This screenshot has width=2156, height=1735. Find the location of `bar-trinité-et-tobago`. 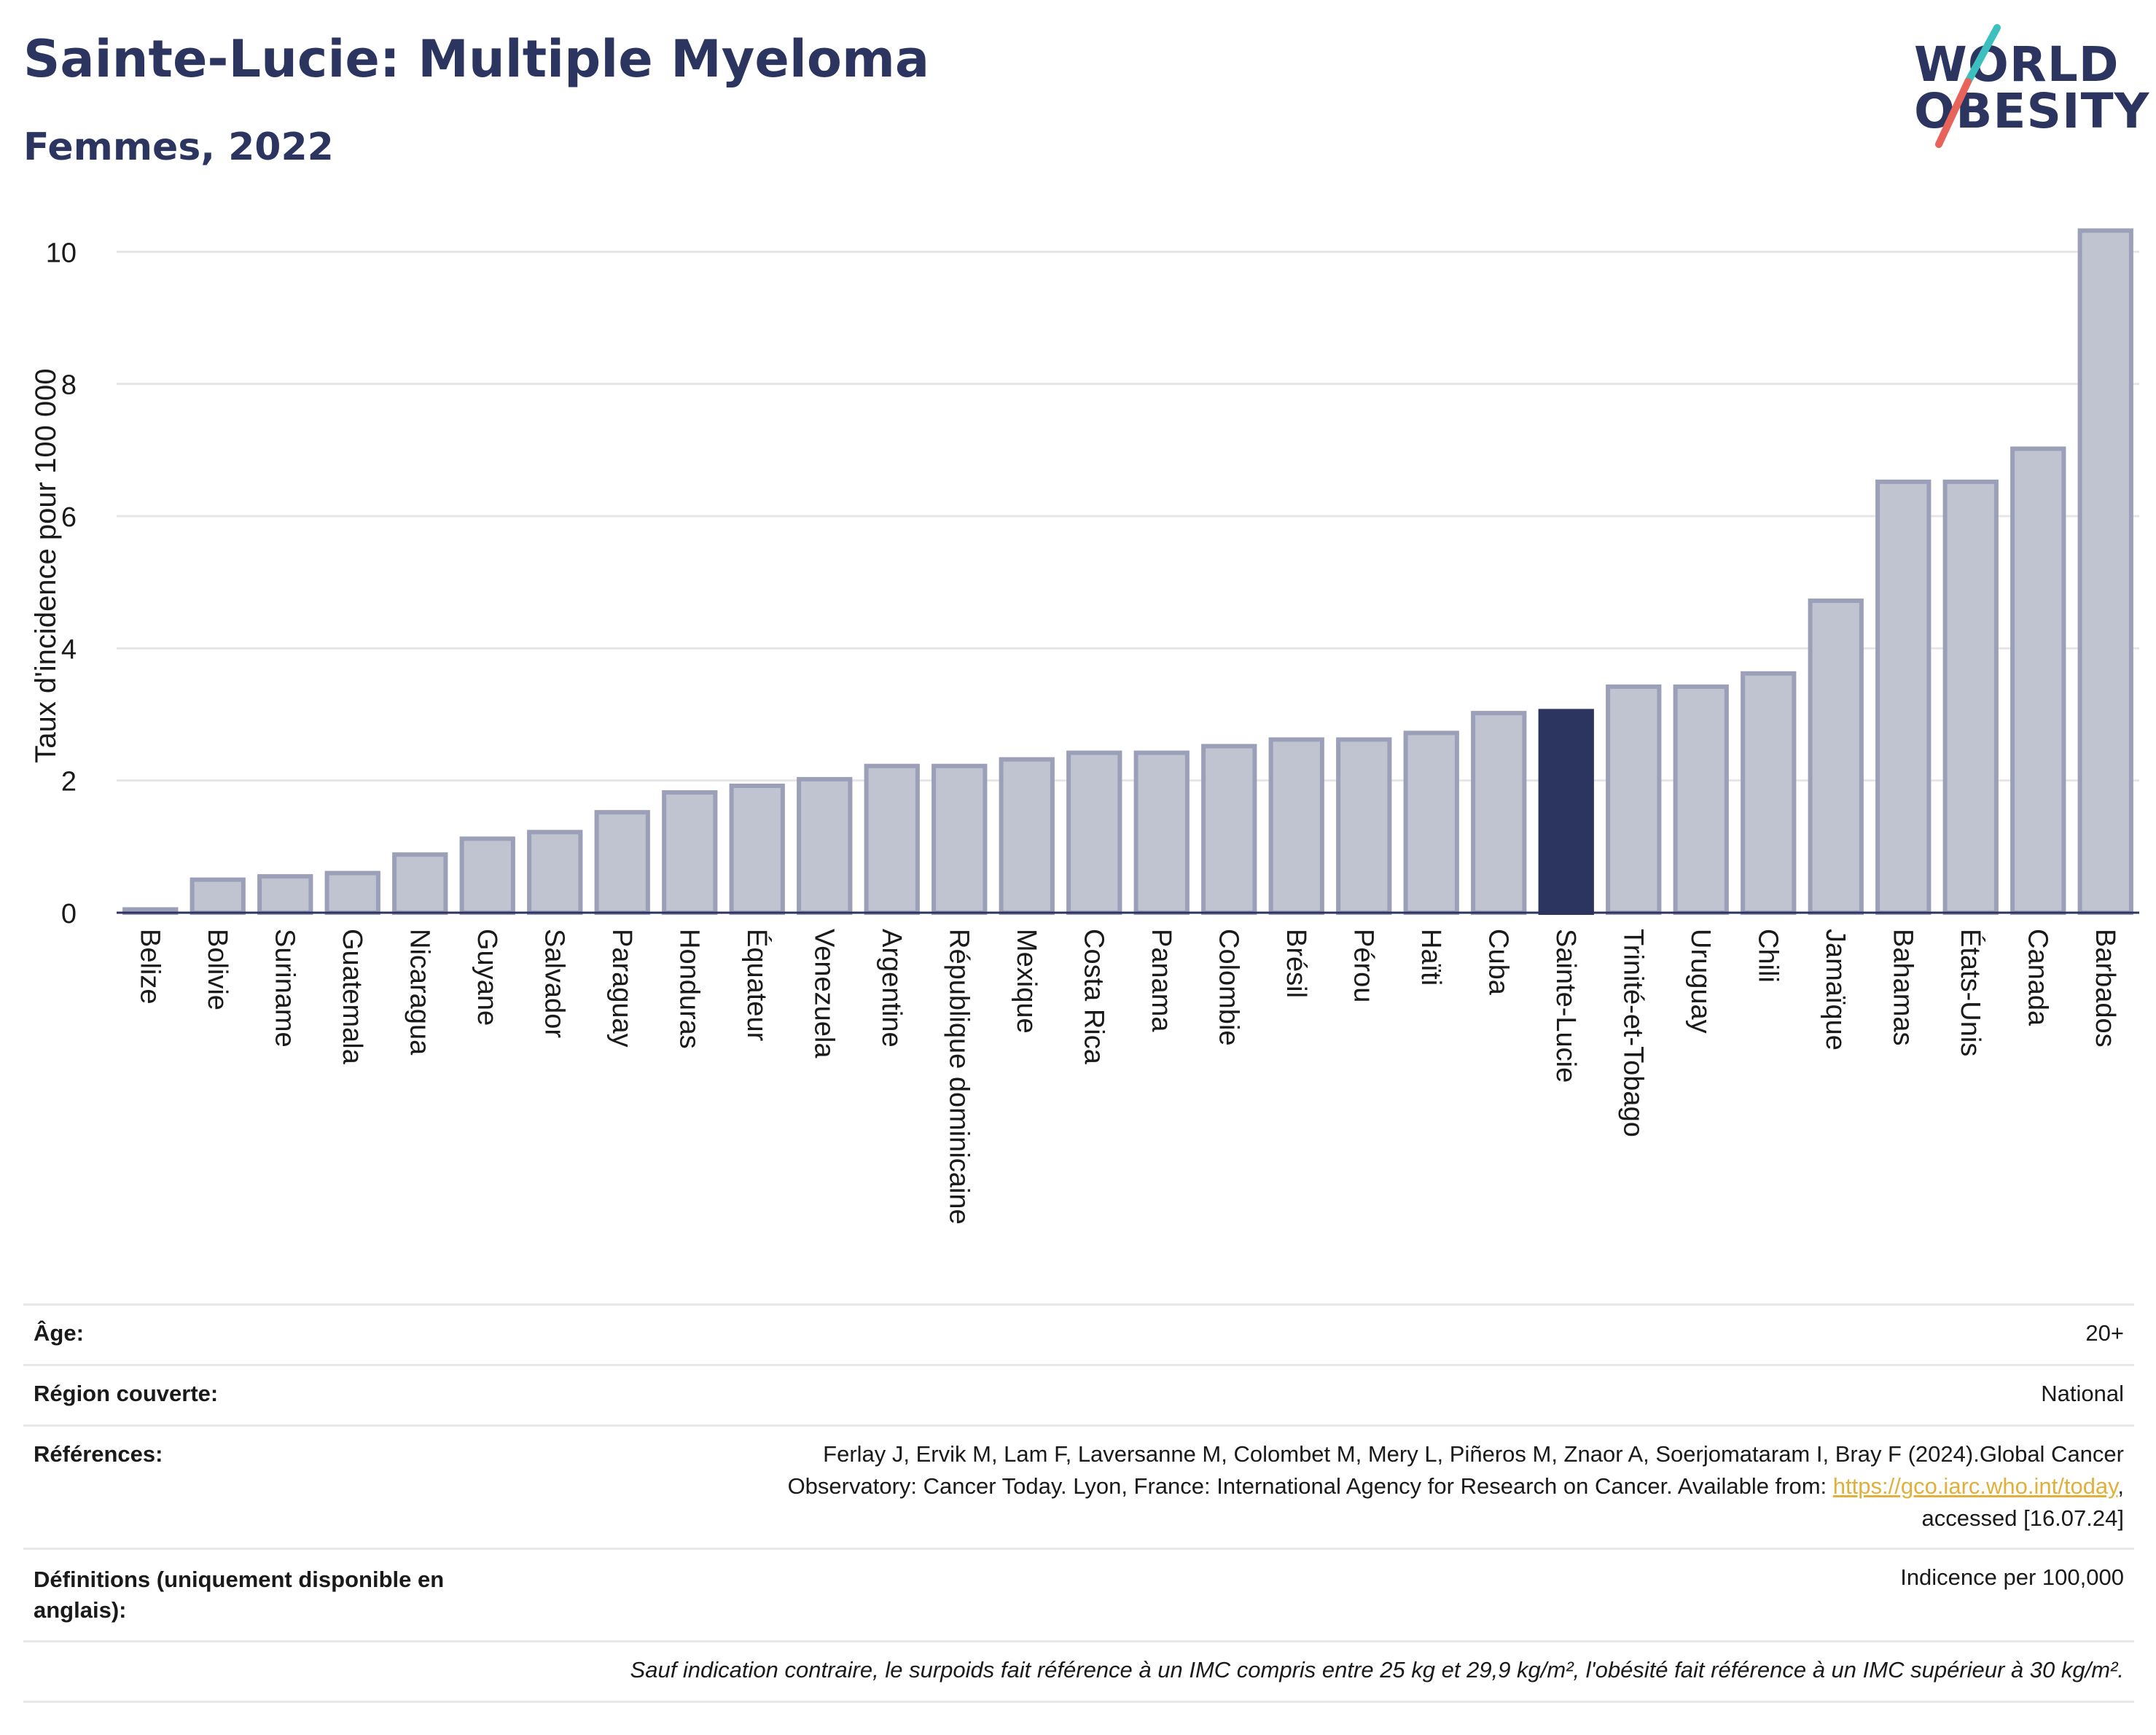

bar-trinité-et-tobago is located at coordinates (1634, 799).